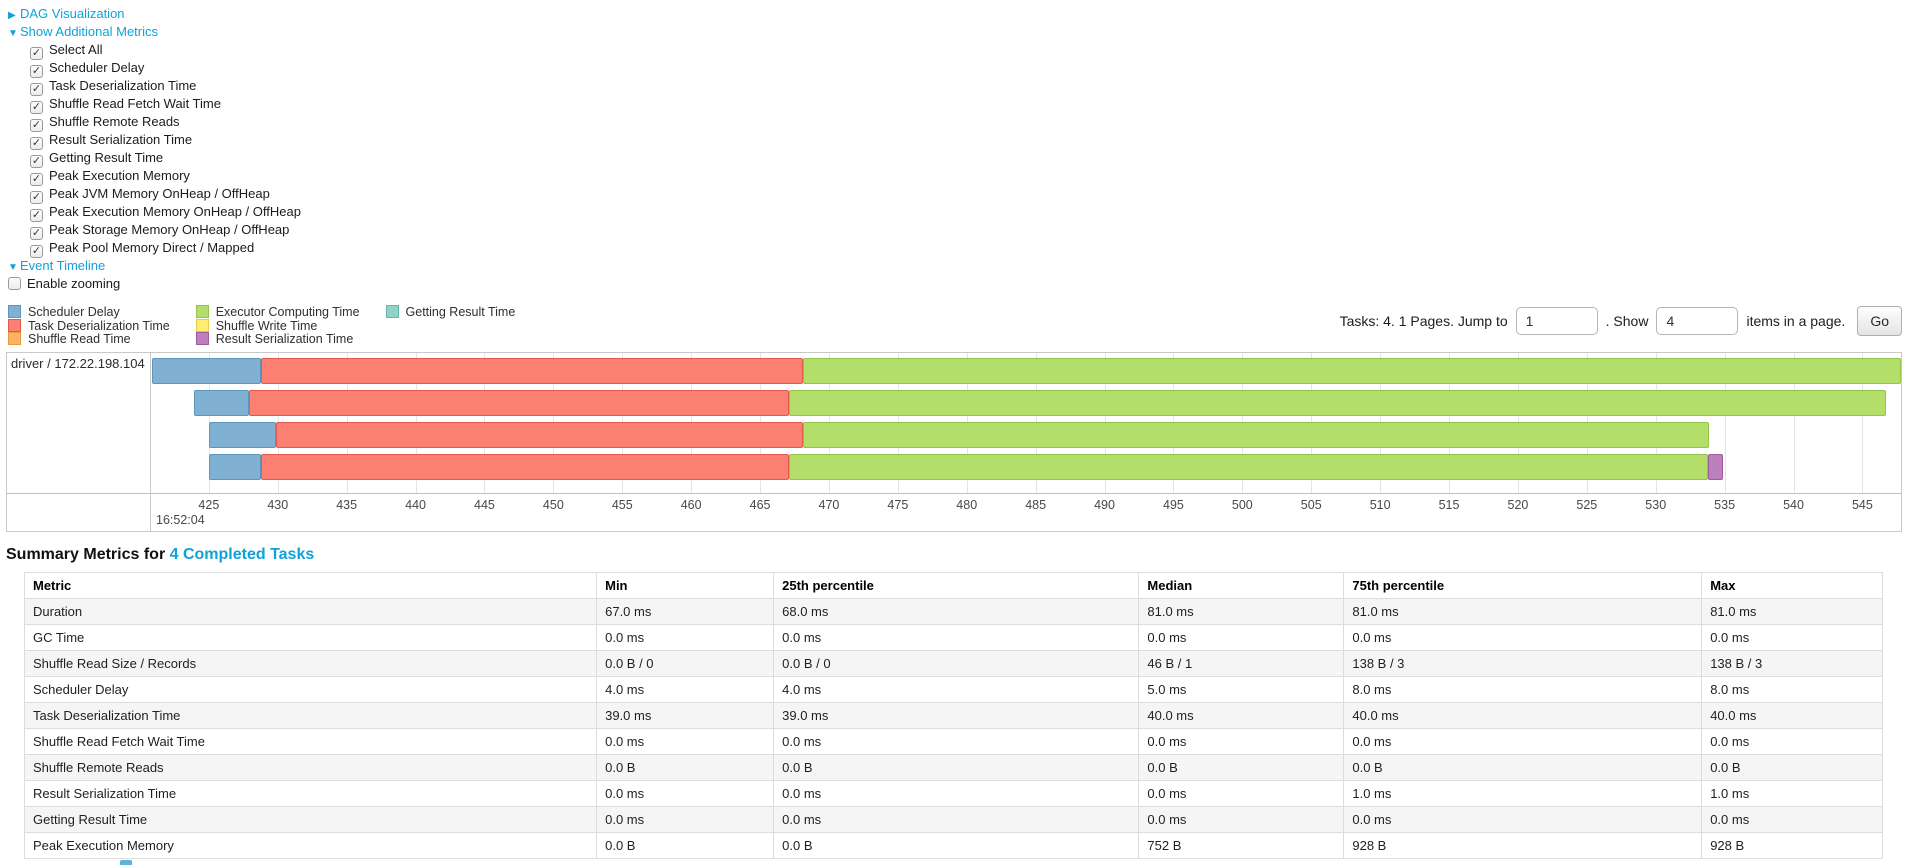 The height and width of the screenshot is (865, 1907). I want to click on metric-checkbox-item: Peak Execution Memory, so click(968, 176).